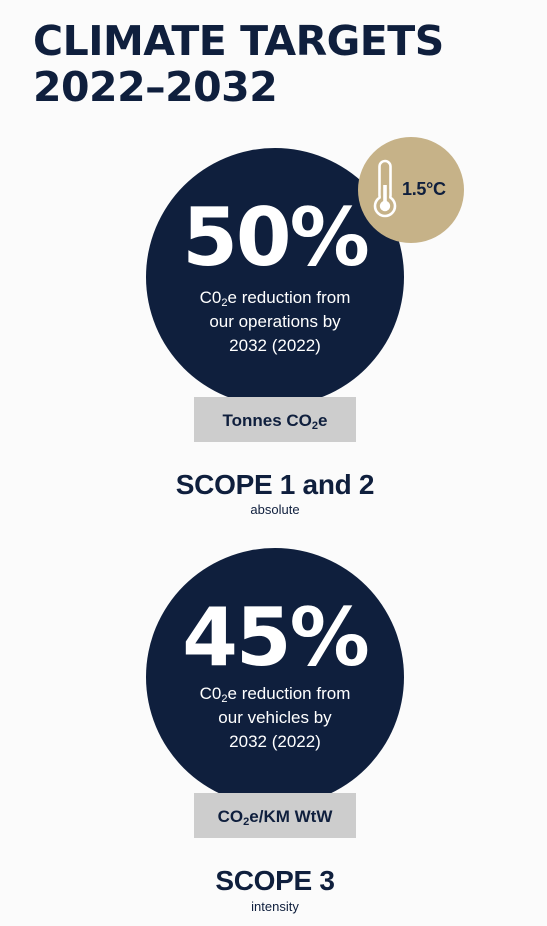 This screenshot has width=547, height=926. What do you see at coordinates (275, 637) in the screenshot?
I see `target-percent: 45%` at bounding box center [275, 637].